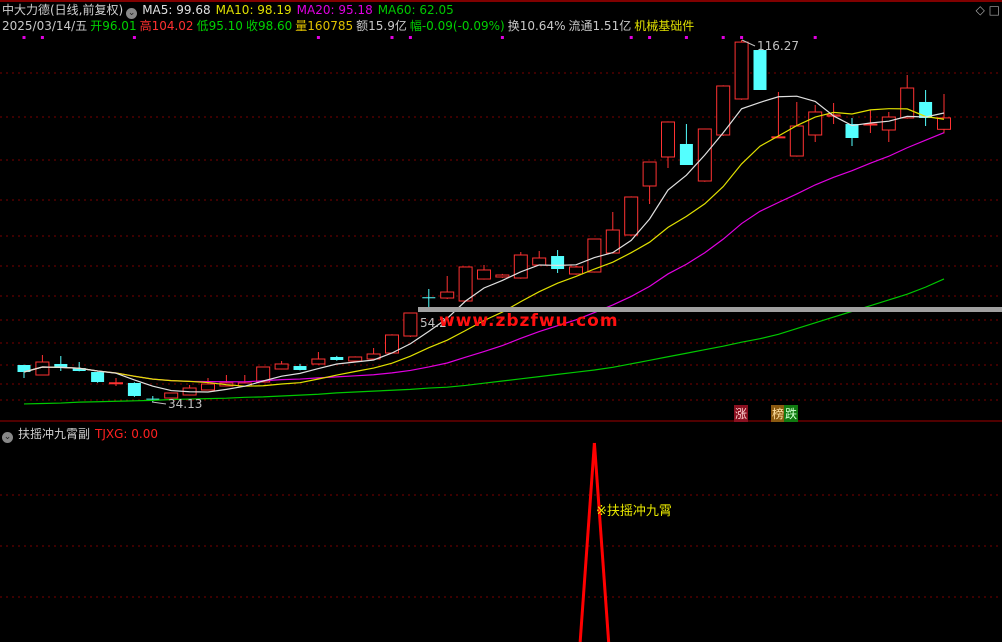  What do you see at coordinates (219, 26) in the screenshot?
I see `info-item: 低95.10` at bounding box center [219, 26].